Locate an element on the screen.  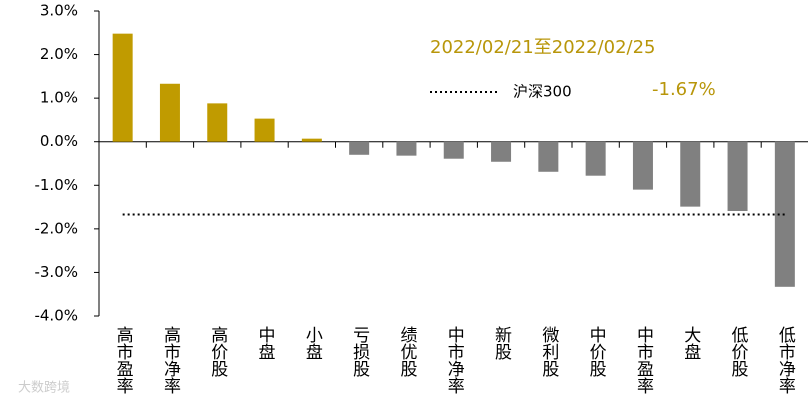
y-tick-label: 3.0% is located at coordinates (59, 11).